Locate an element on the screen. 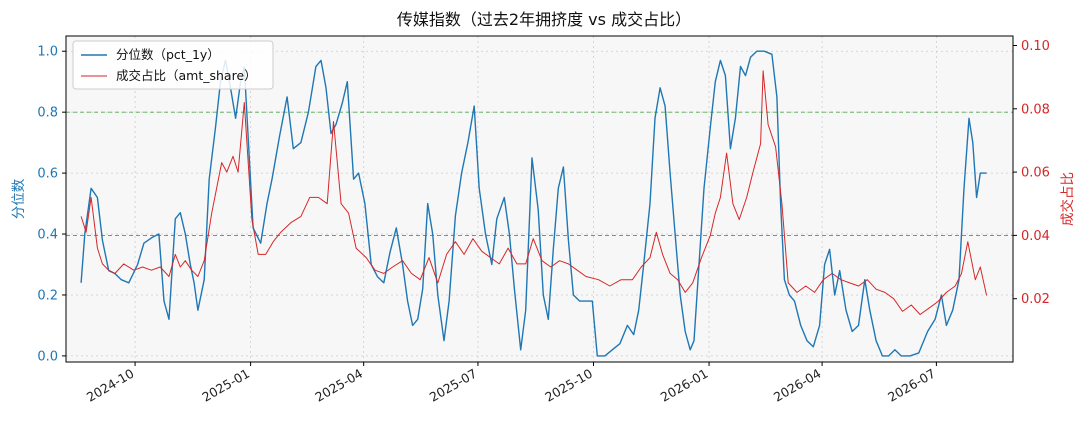 The width and height of the screenshot is (1089, 429). legend: 分位数（pct_1y） 成交占比（amt_share） is located at coordinates (173, 65).